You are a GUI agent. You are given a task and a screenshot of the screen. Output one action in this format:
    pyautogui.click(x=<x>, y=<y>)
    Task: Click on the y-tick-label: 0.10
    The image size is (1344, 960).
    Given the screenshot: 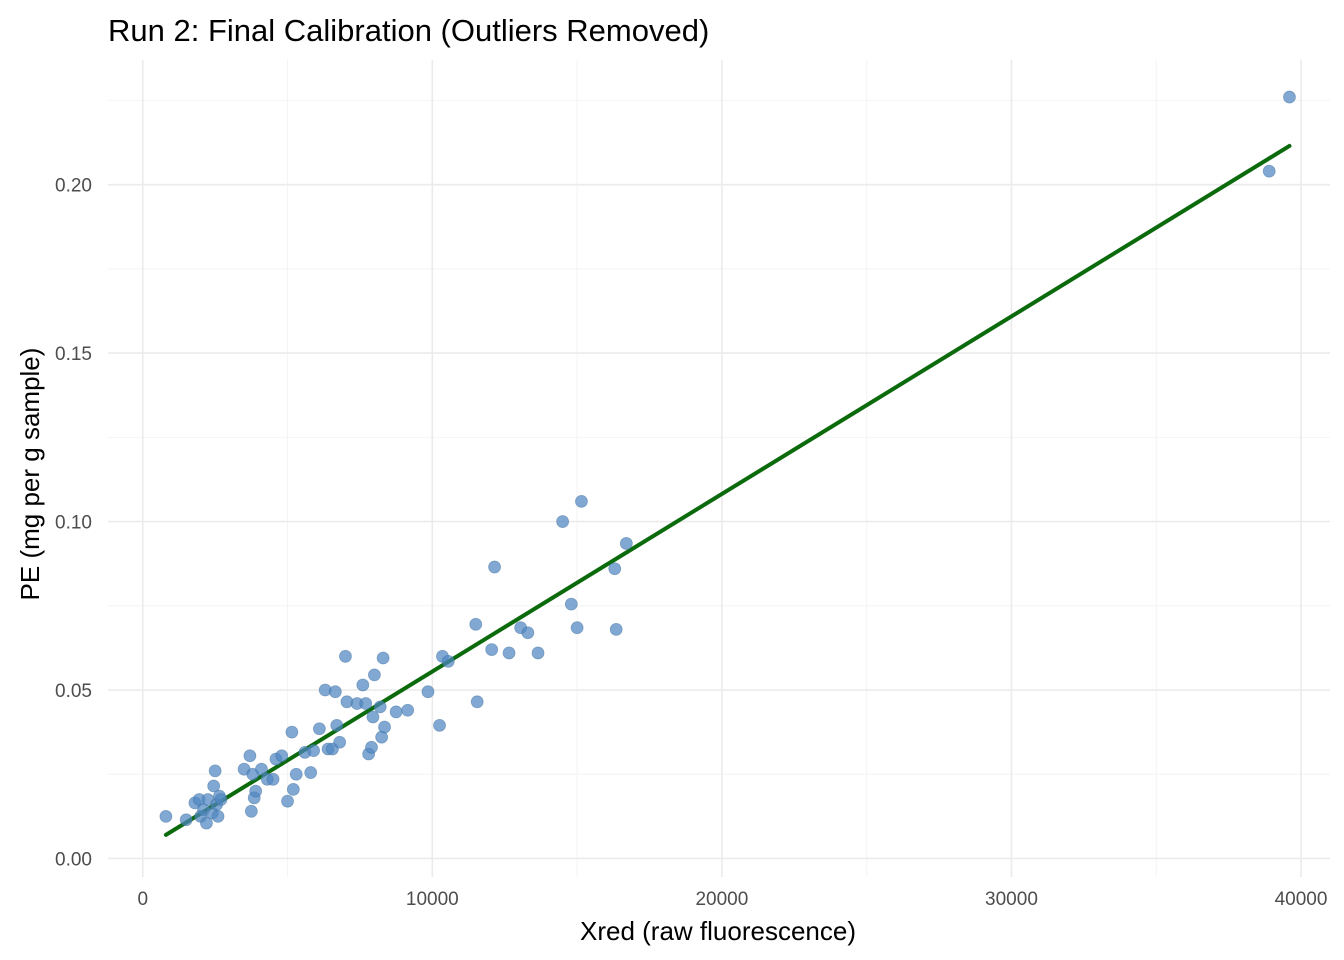 What is the action you would take?
    pyautogui.click(x=73, y=523)
    